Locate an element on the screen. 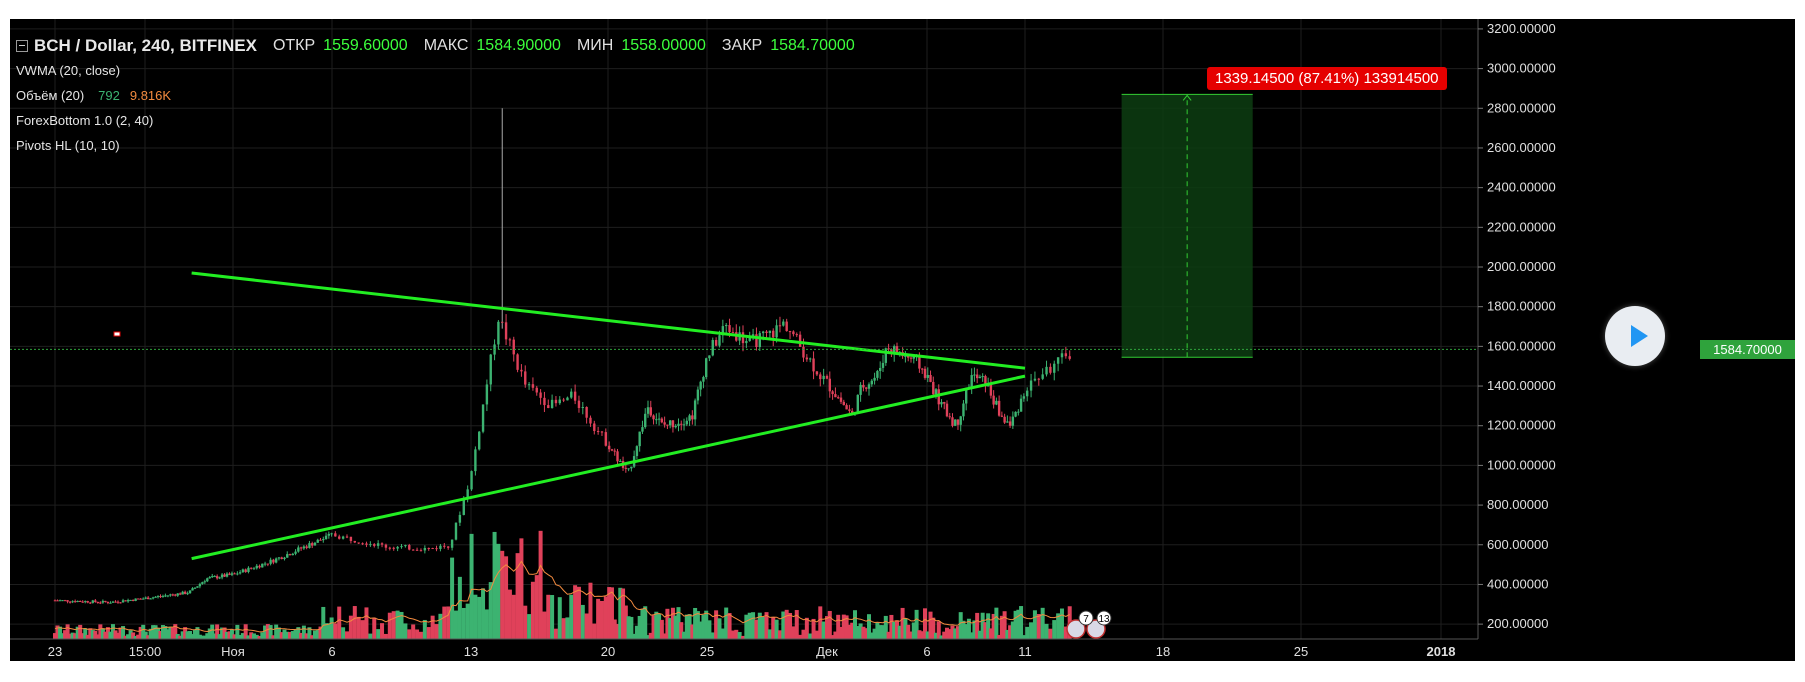 This screenshot has width=1805, height=682. event-count-badge is located at coordinates (1104, 618).